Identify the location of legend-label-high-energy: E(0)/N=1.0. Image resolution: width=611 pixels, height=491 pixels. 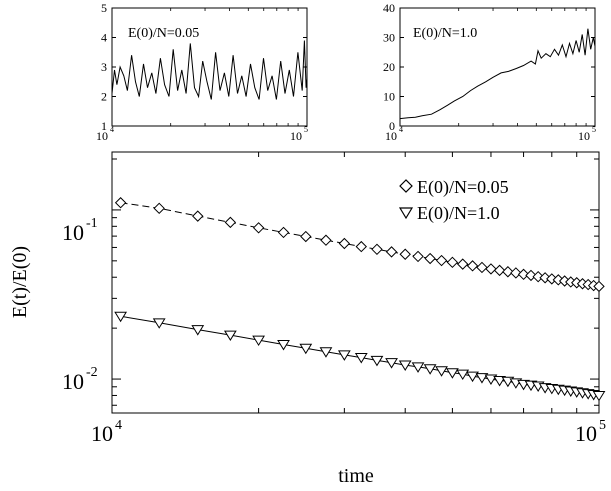
(458, 213).